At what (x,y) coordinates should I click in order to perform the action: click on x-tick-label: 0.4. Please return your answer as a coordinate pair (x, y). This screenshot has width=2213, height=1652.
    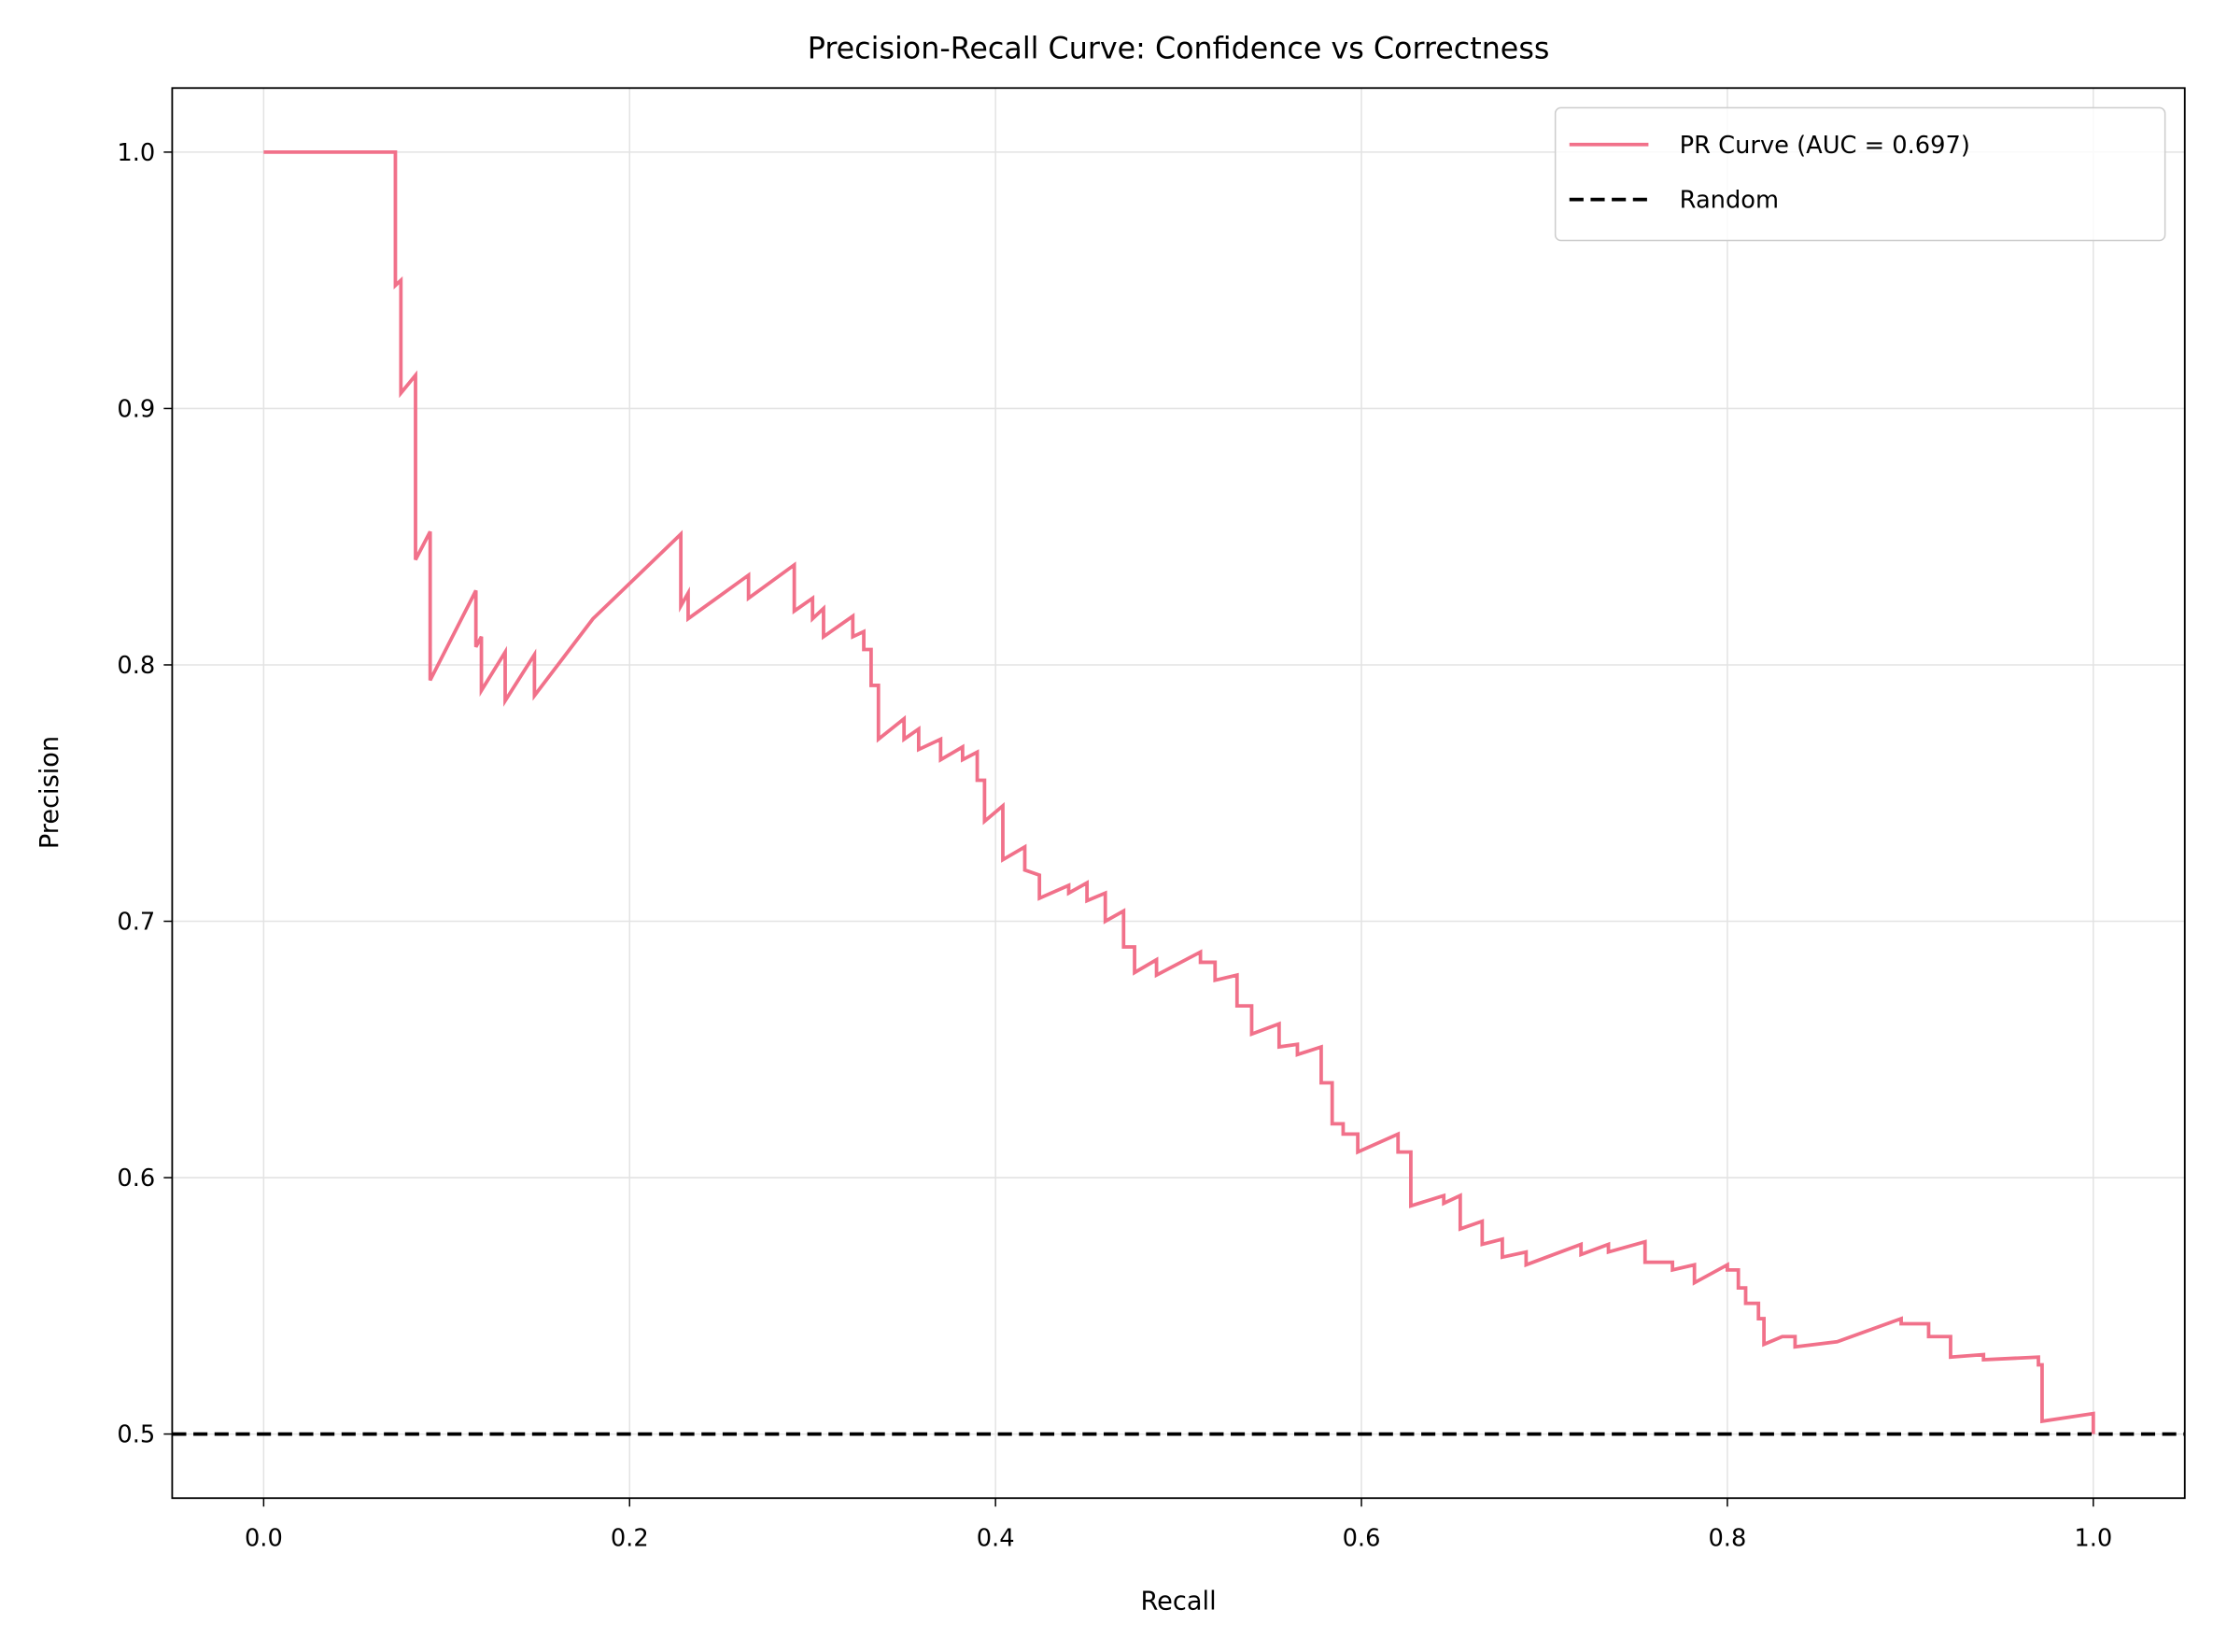
    Looking at the image, I should click on (996, 1539).